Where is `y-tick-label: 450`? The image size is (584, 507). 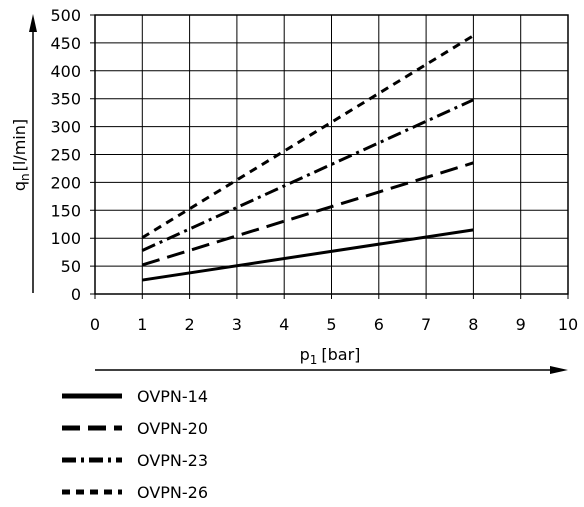
y-tick-label: 450 is located at coordinates (65, 43).